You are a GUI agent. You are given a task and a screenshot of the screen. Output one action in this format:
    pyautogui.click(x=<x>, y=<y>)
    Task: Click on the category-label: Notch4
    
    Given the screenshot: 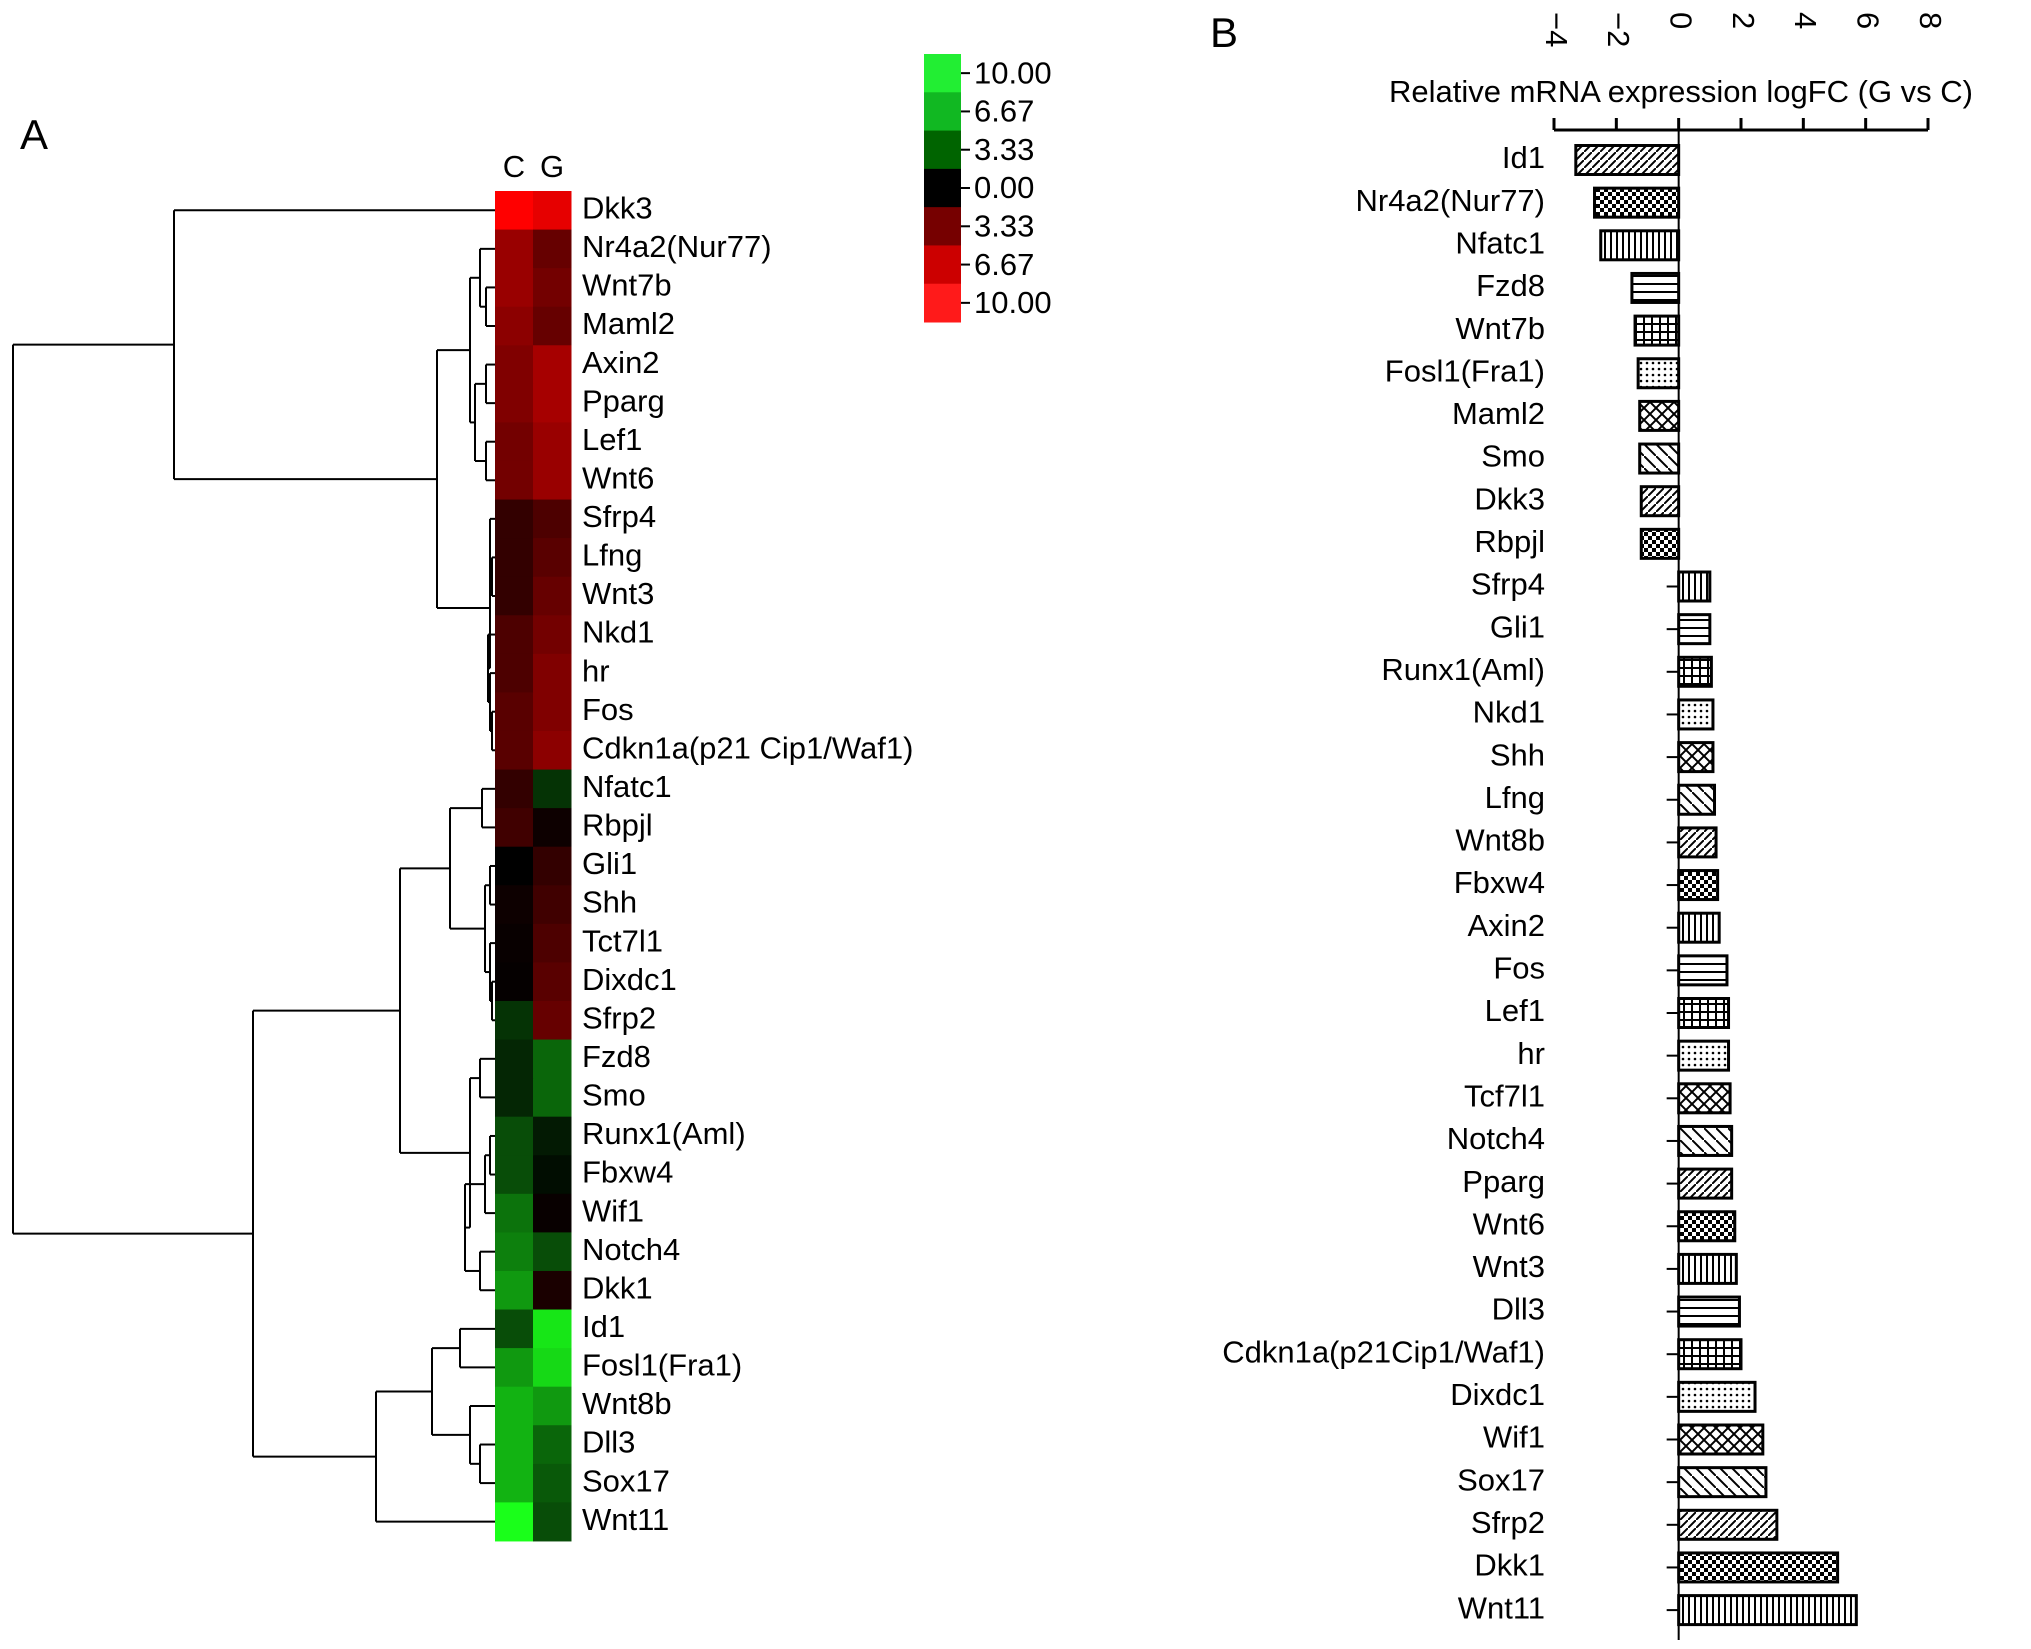 What is the action you would take?
    pyautogui.click(x=1496, y=1138)
    